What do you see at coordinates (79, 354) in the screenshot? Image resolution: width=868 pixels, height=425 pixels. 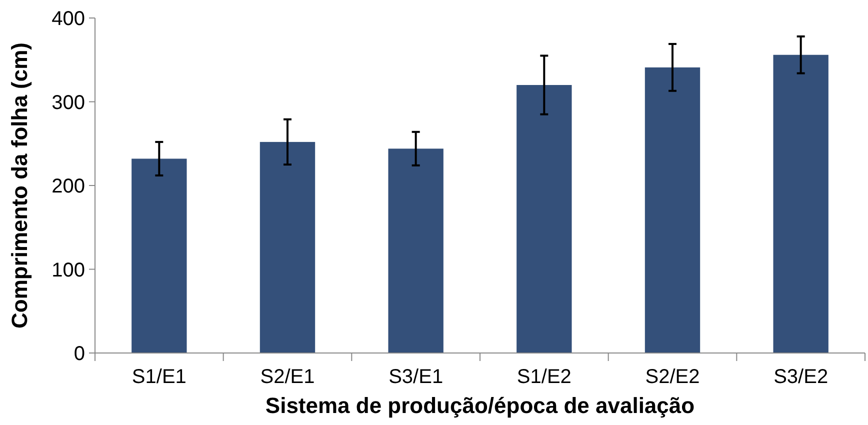 I see `y-tick-label: 0` at bounding box center [79, 354].